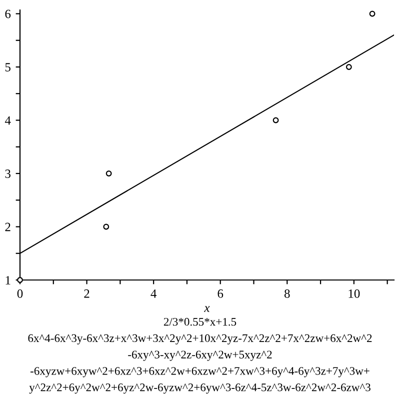 Image resolution: width=400 pixels, height=400 pixels. What do you see at coordinates (7, 120) in the screenshot?
I see `y-tick-label: 4` at bounding box center [7, 120].